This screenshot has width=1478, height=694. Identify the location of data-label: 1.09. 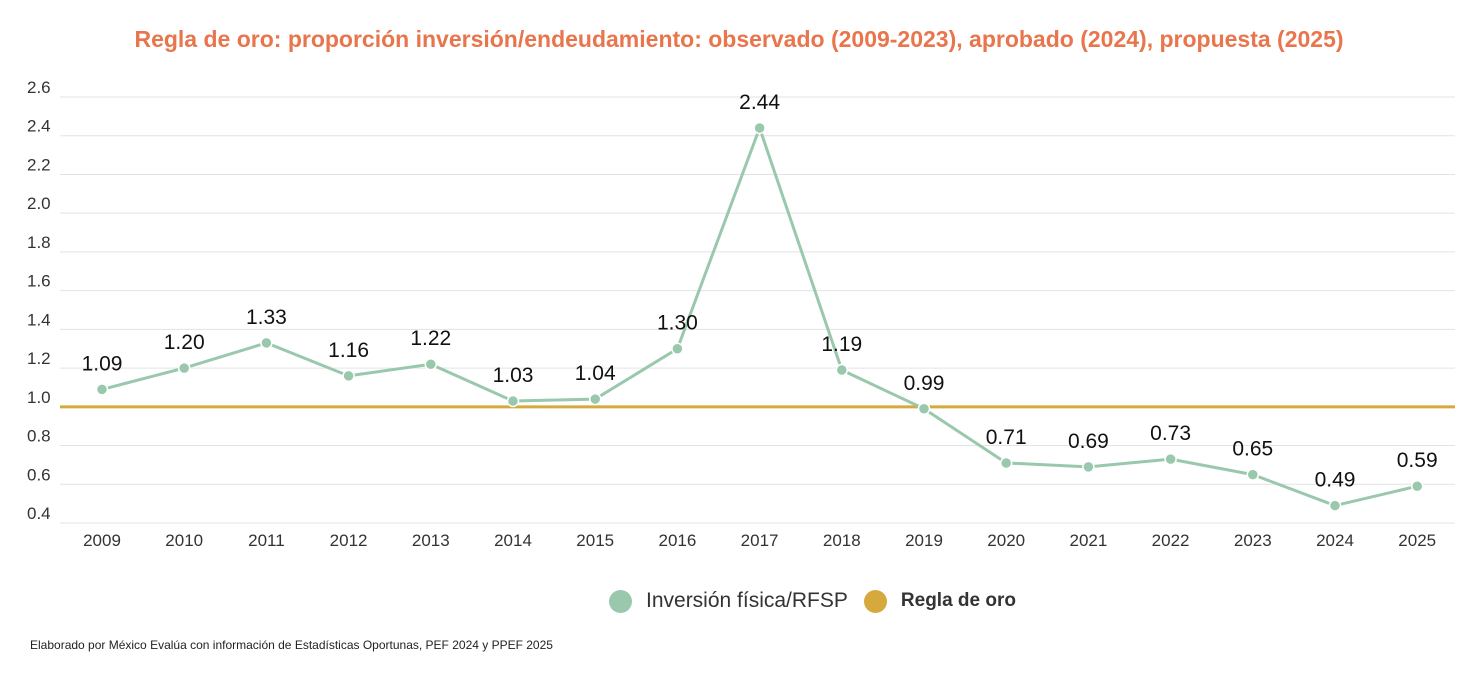
(102, 363).